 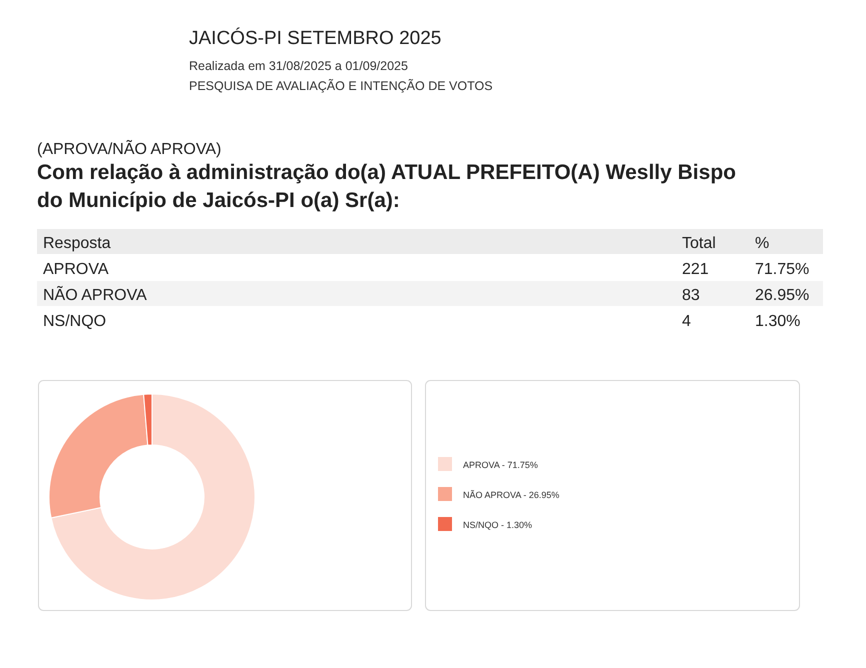 I want to click on text: NS/NQO, so click(x=74, y=321).